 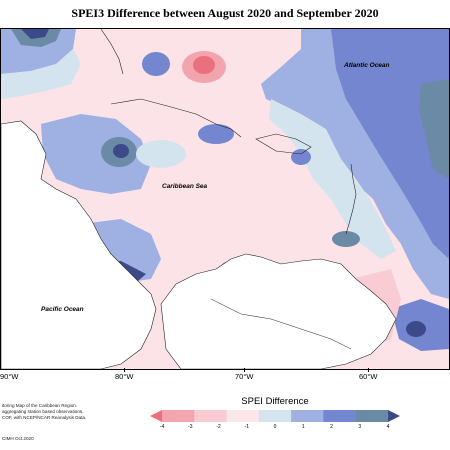 What do you see at coordinates (346, 239) in the screenshot?
I see `colombia-coast-wet` at bounding box center [346, 239].